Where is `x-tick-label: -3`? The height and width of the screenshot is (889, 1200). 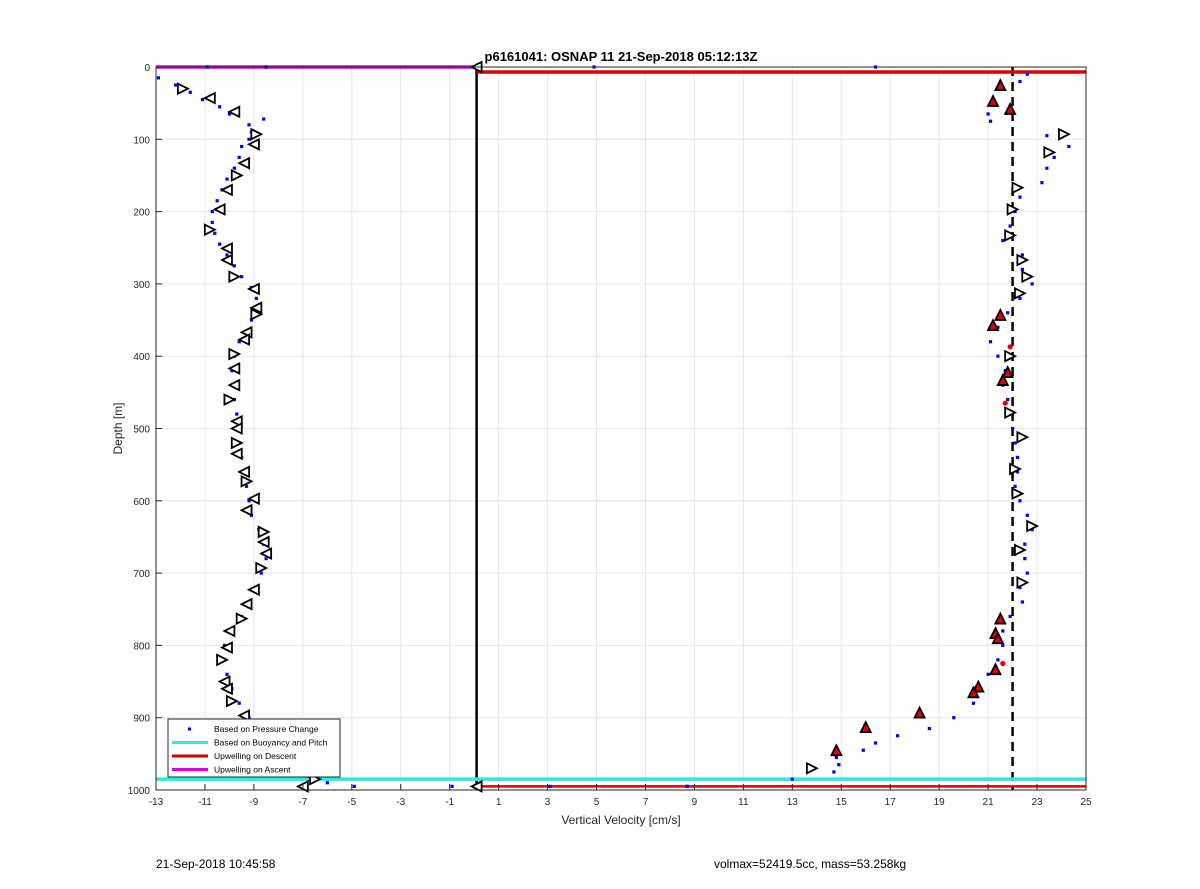
x-tick-label: -3 is located at coordinates (400, 802).